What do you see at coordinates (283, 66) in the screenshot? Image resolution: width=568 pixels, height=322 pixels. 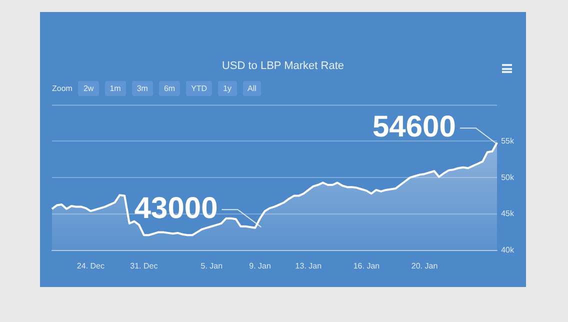 I see `chart-title: USD to LBP Market Rate` at bounding box center [283, 66].